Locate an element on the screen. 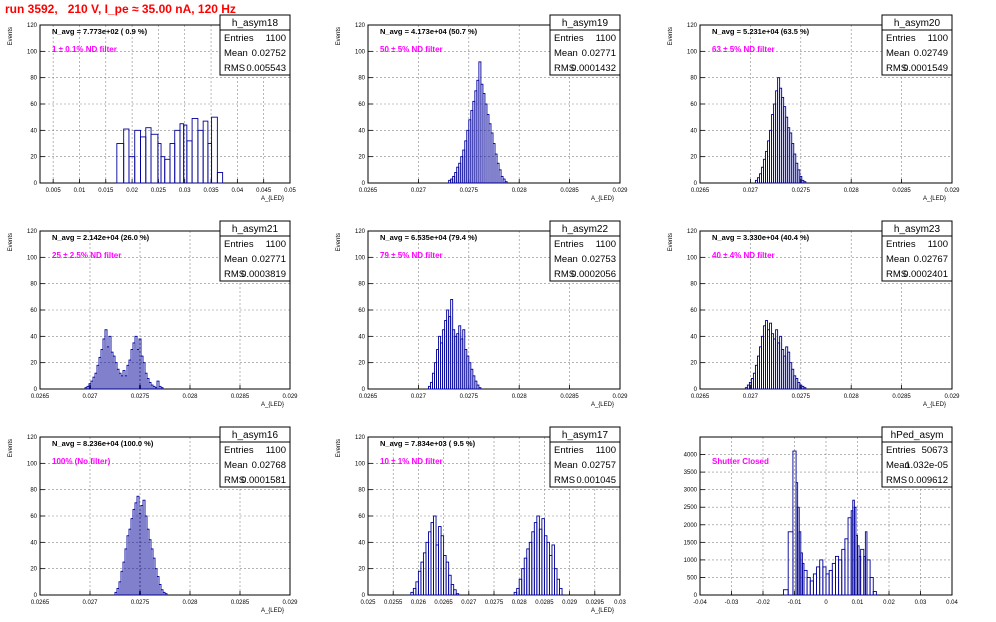 Image resolution: width=996 pixels, height=622 pixels. filter-label: 1 ± 0.1% ND filter is located at coordinates (84, 49).